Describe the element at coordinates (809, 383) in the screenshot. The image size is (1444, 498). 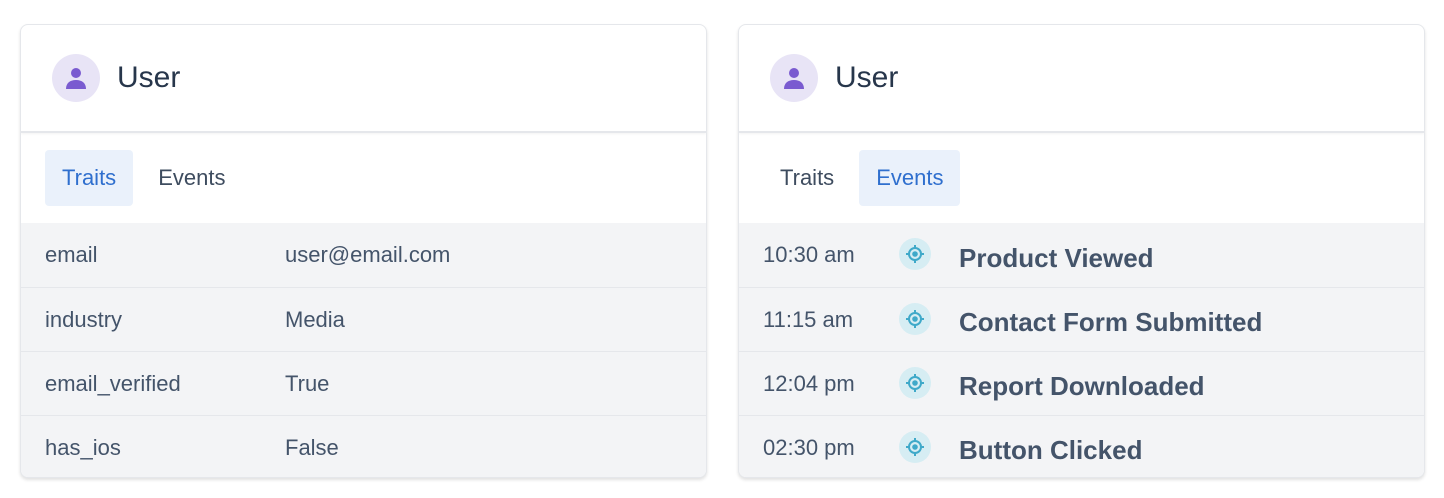
I see `event-time: 12:04 pm` at that location.